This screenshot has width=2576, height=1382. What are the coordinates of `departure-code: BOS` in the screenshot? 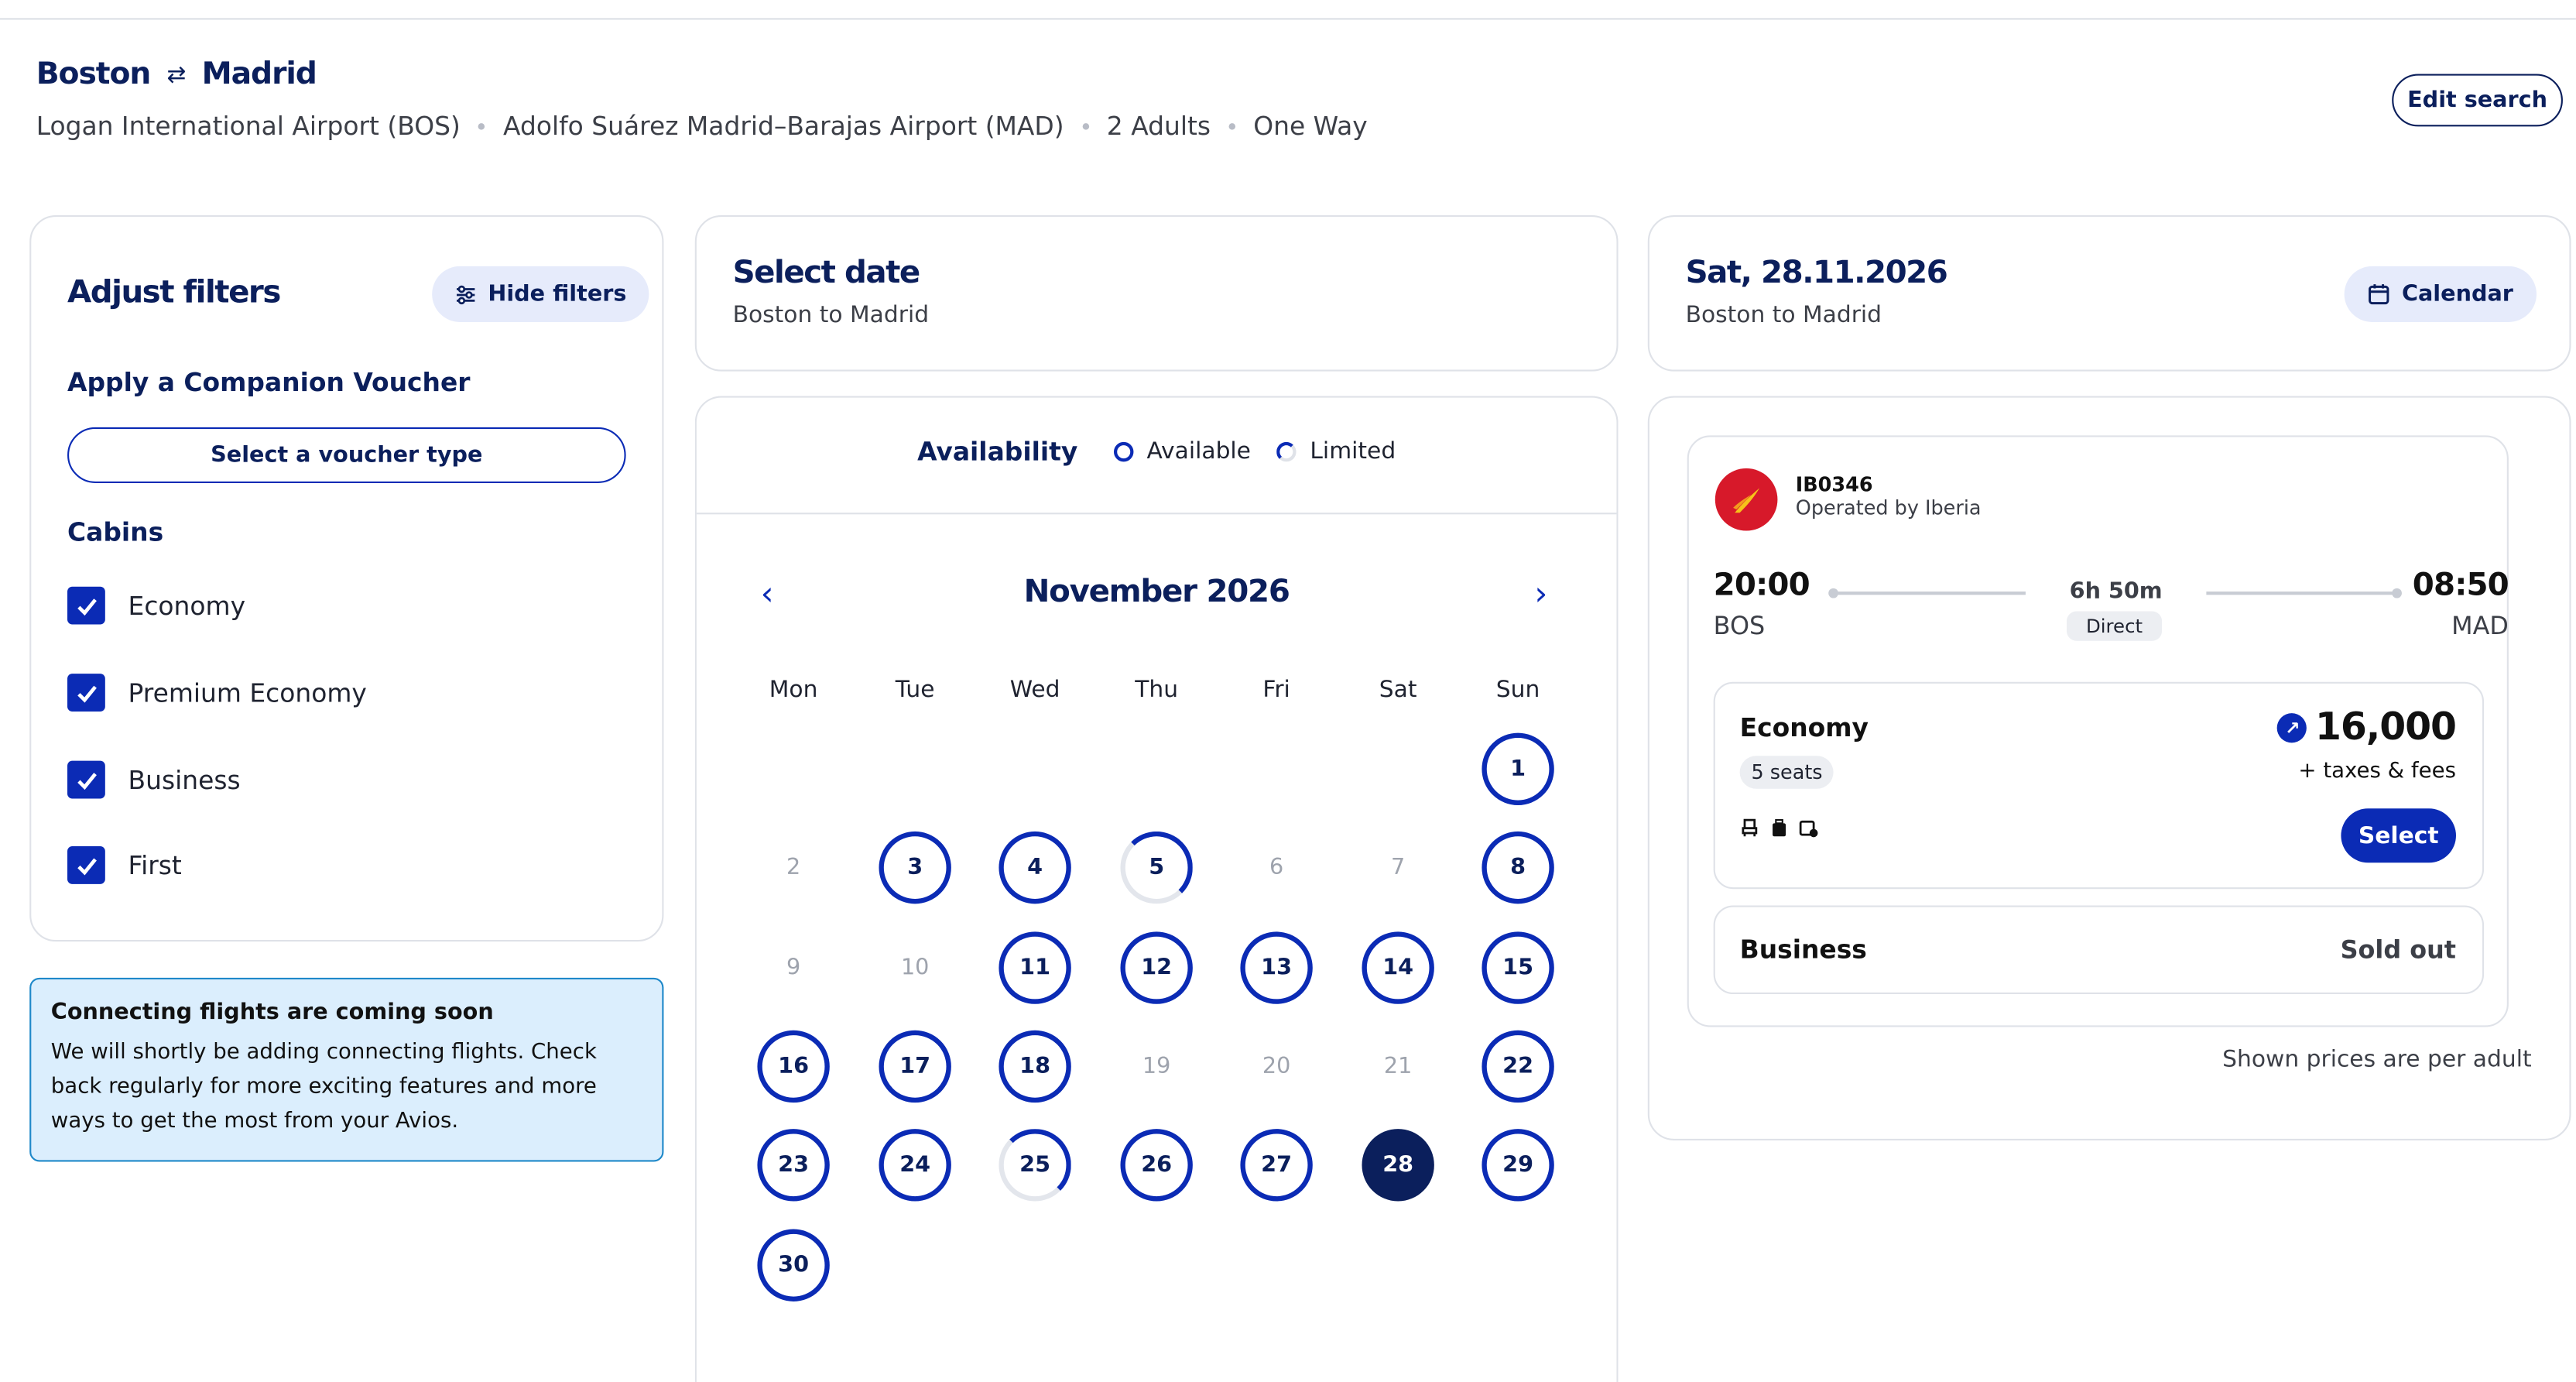 It's located at (1739, 626).